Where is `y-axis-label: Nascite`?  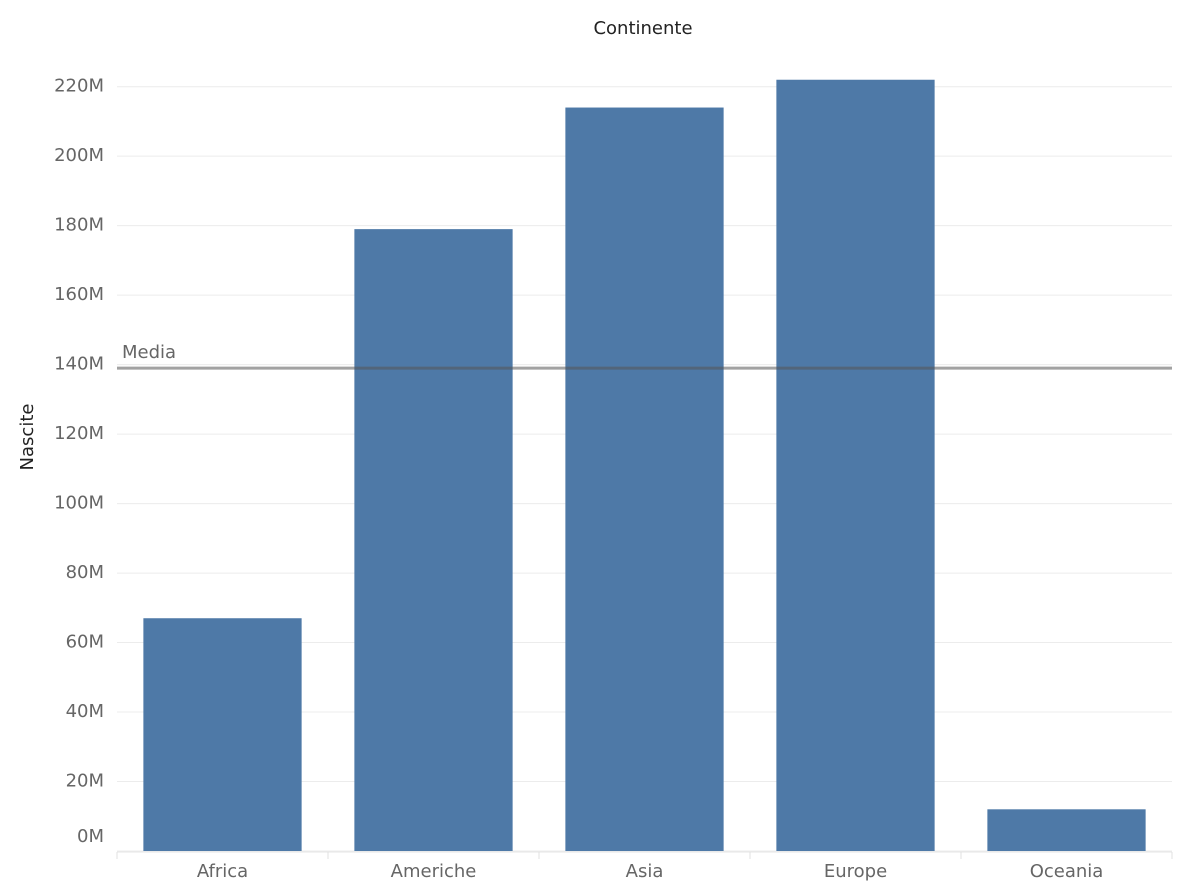 y-axis-label: Nascite is located at coordinates (27, 437).